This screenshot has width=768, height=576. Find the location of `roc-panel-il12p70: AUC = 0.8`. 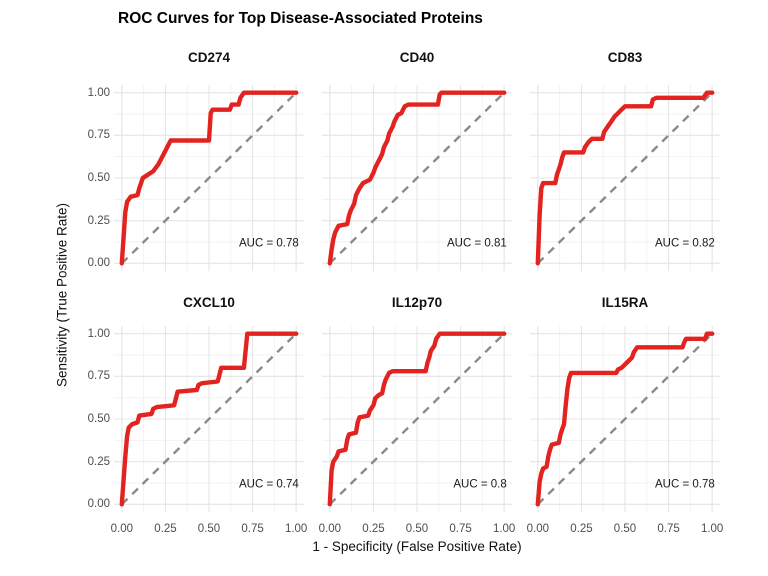

roc-panel-il12p70: AUC = 0.8 is located at coordinates (417, 419).